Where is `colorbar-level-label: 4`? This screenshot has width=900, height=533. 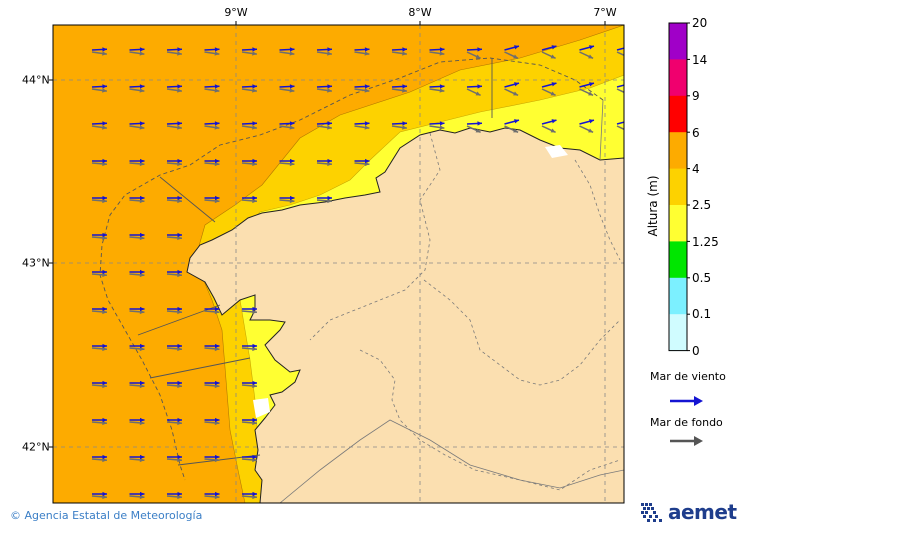
colorbar-level-label: 4 is located at coordinates (696, 169).